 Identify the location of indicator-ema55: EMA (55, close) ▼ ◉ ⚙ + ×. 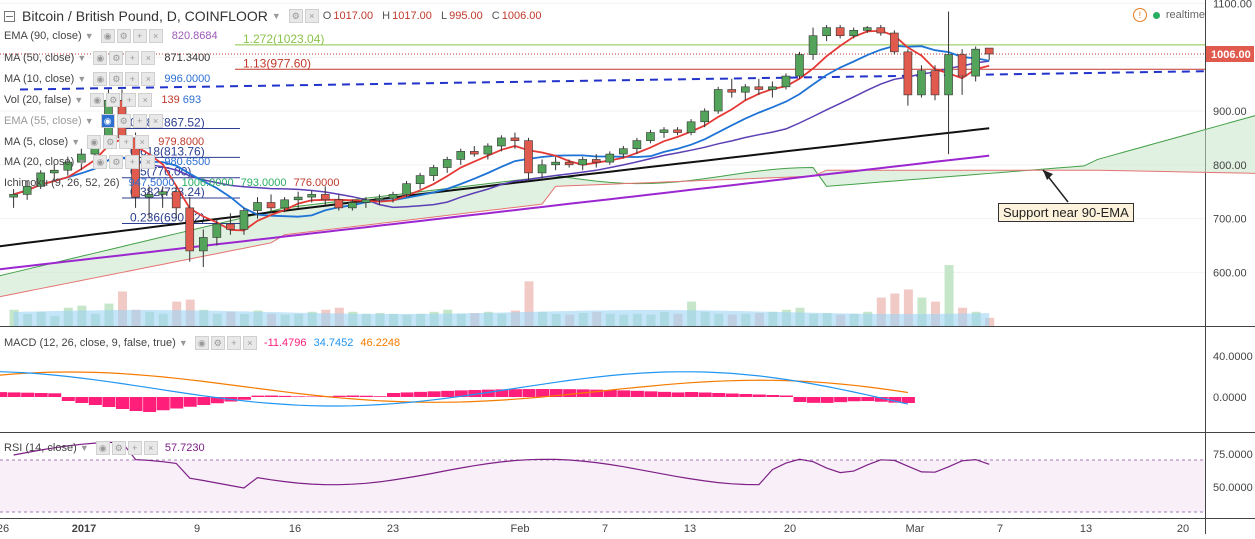
(83, 121).